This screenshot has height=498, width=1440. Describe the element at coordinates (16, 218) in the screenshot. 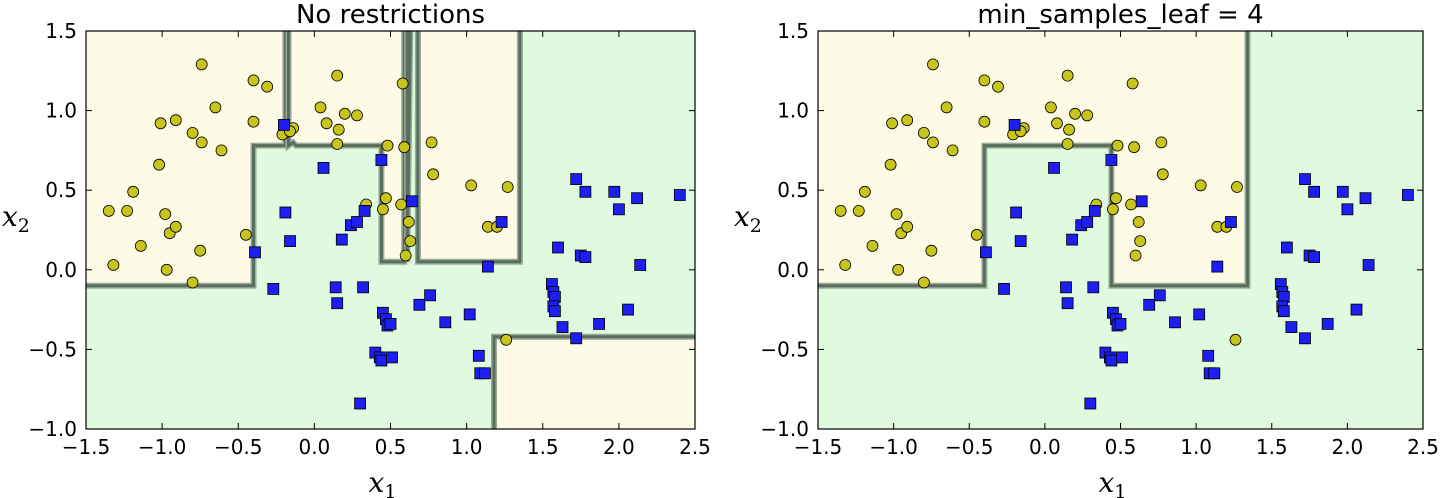

I see `chart-a-ylabel: x2` at that location.